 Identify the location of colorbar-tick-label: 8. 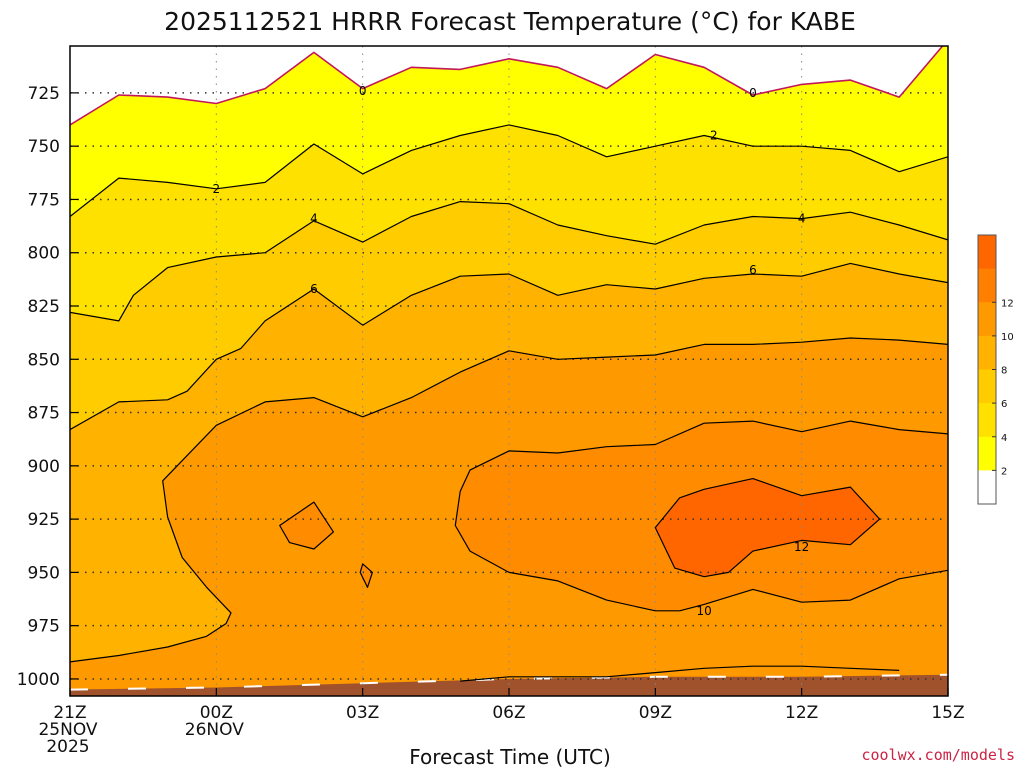
(1004, 371).